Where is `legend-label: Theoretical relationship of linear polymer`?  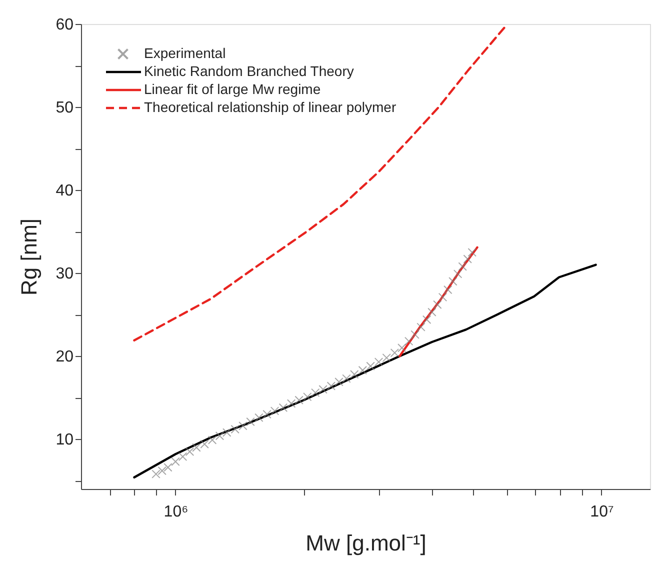
legend-label: Theoretical relationship of linear polymer is located at coordinates (270, 107).